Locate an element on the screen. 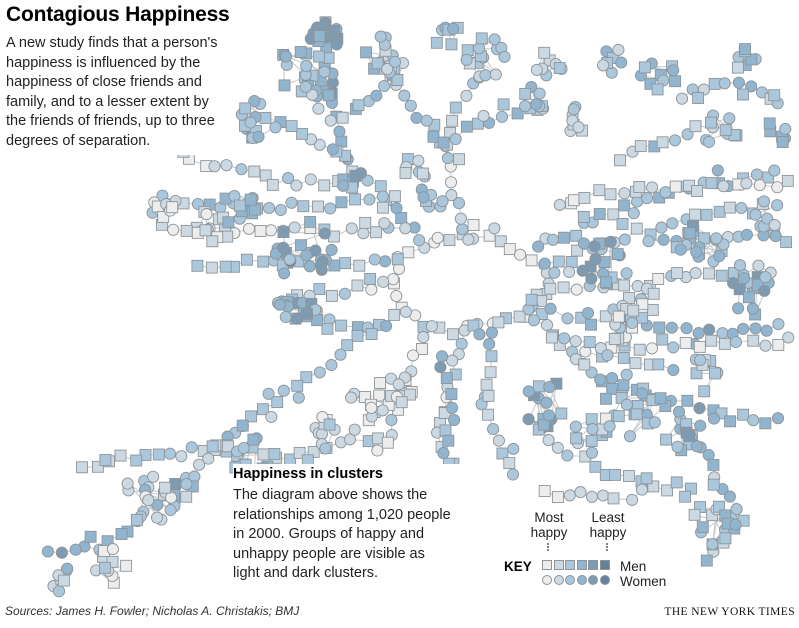 This screenshot has width=799, height=628. key-men-swatches is located at coordinates (576, 565).